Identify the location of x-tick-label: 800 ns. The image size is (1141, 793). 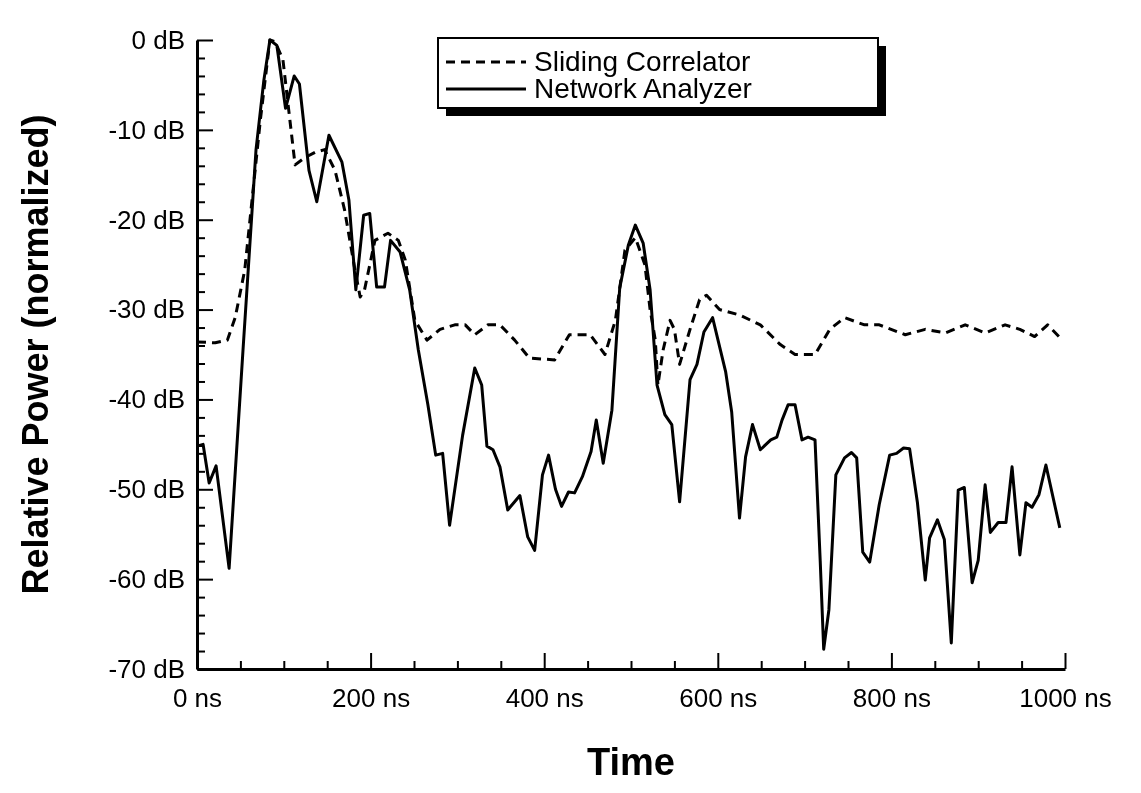
(891, 698).